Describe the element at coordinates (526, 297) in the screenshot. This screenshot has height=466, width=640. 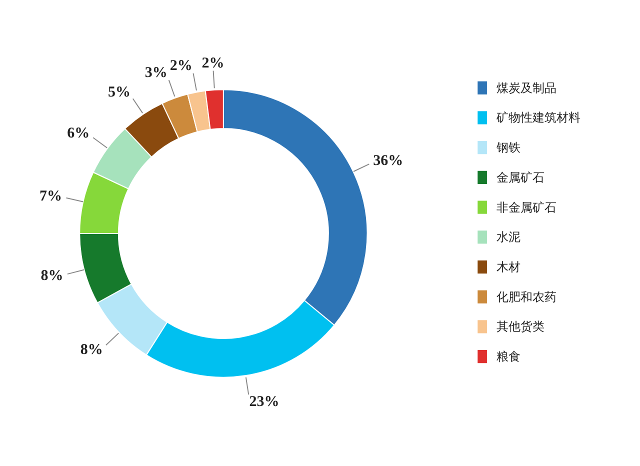
I see `legend-label: 化肥和农药` at that location.